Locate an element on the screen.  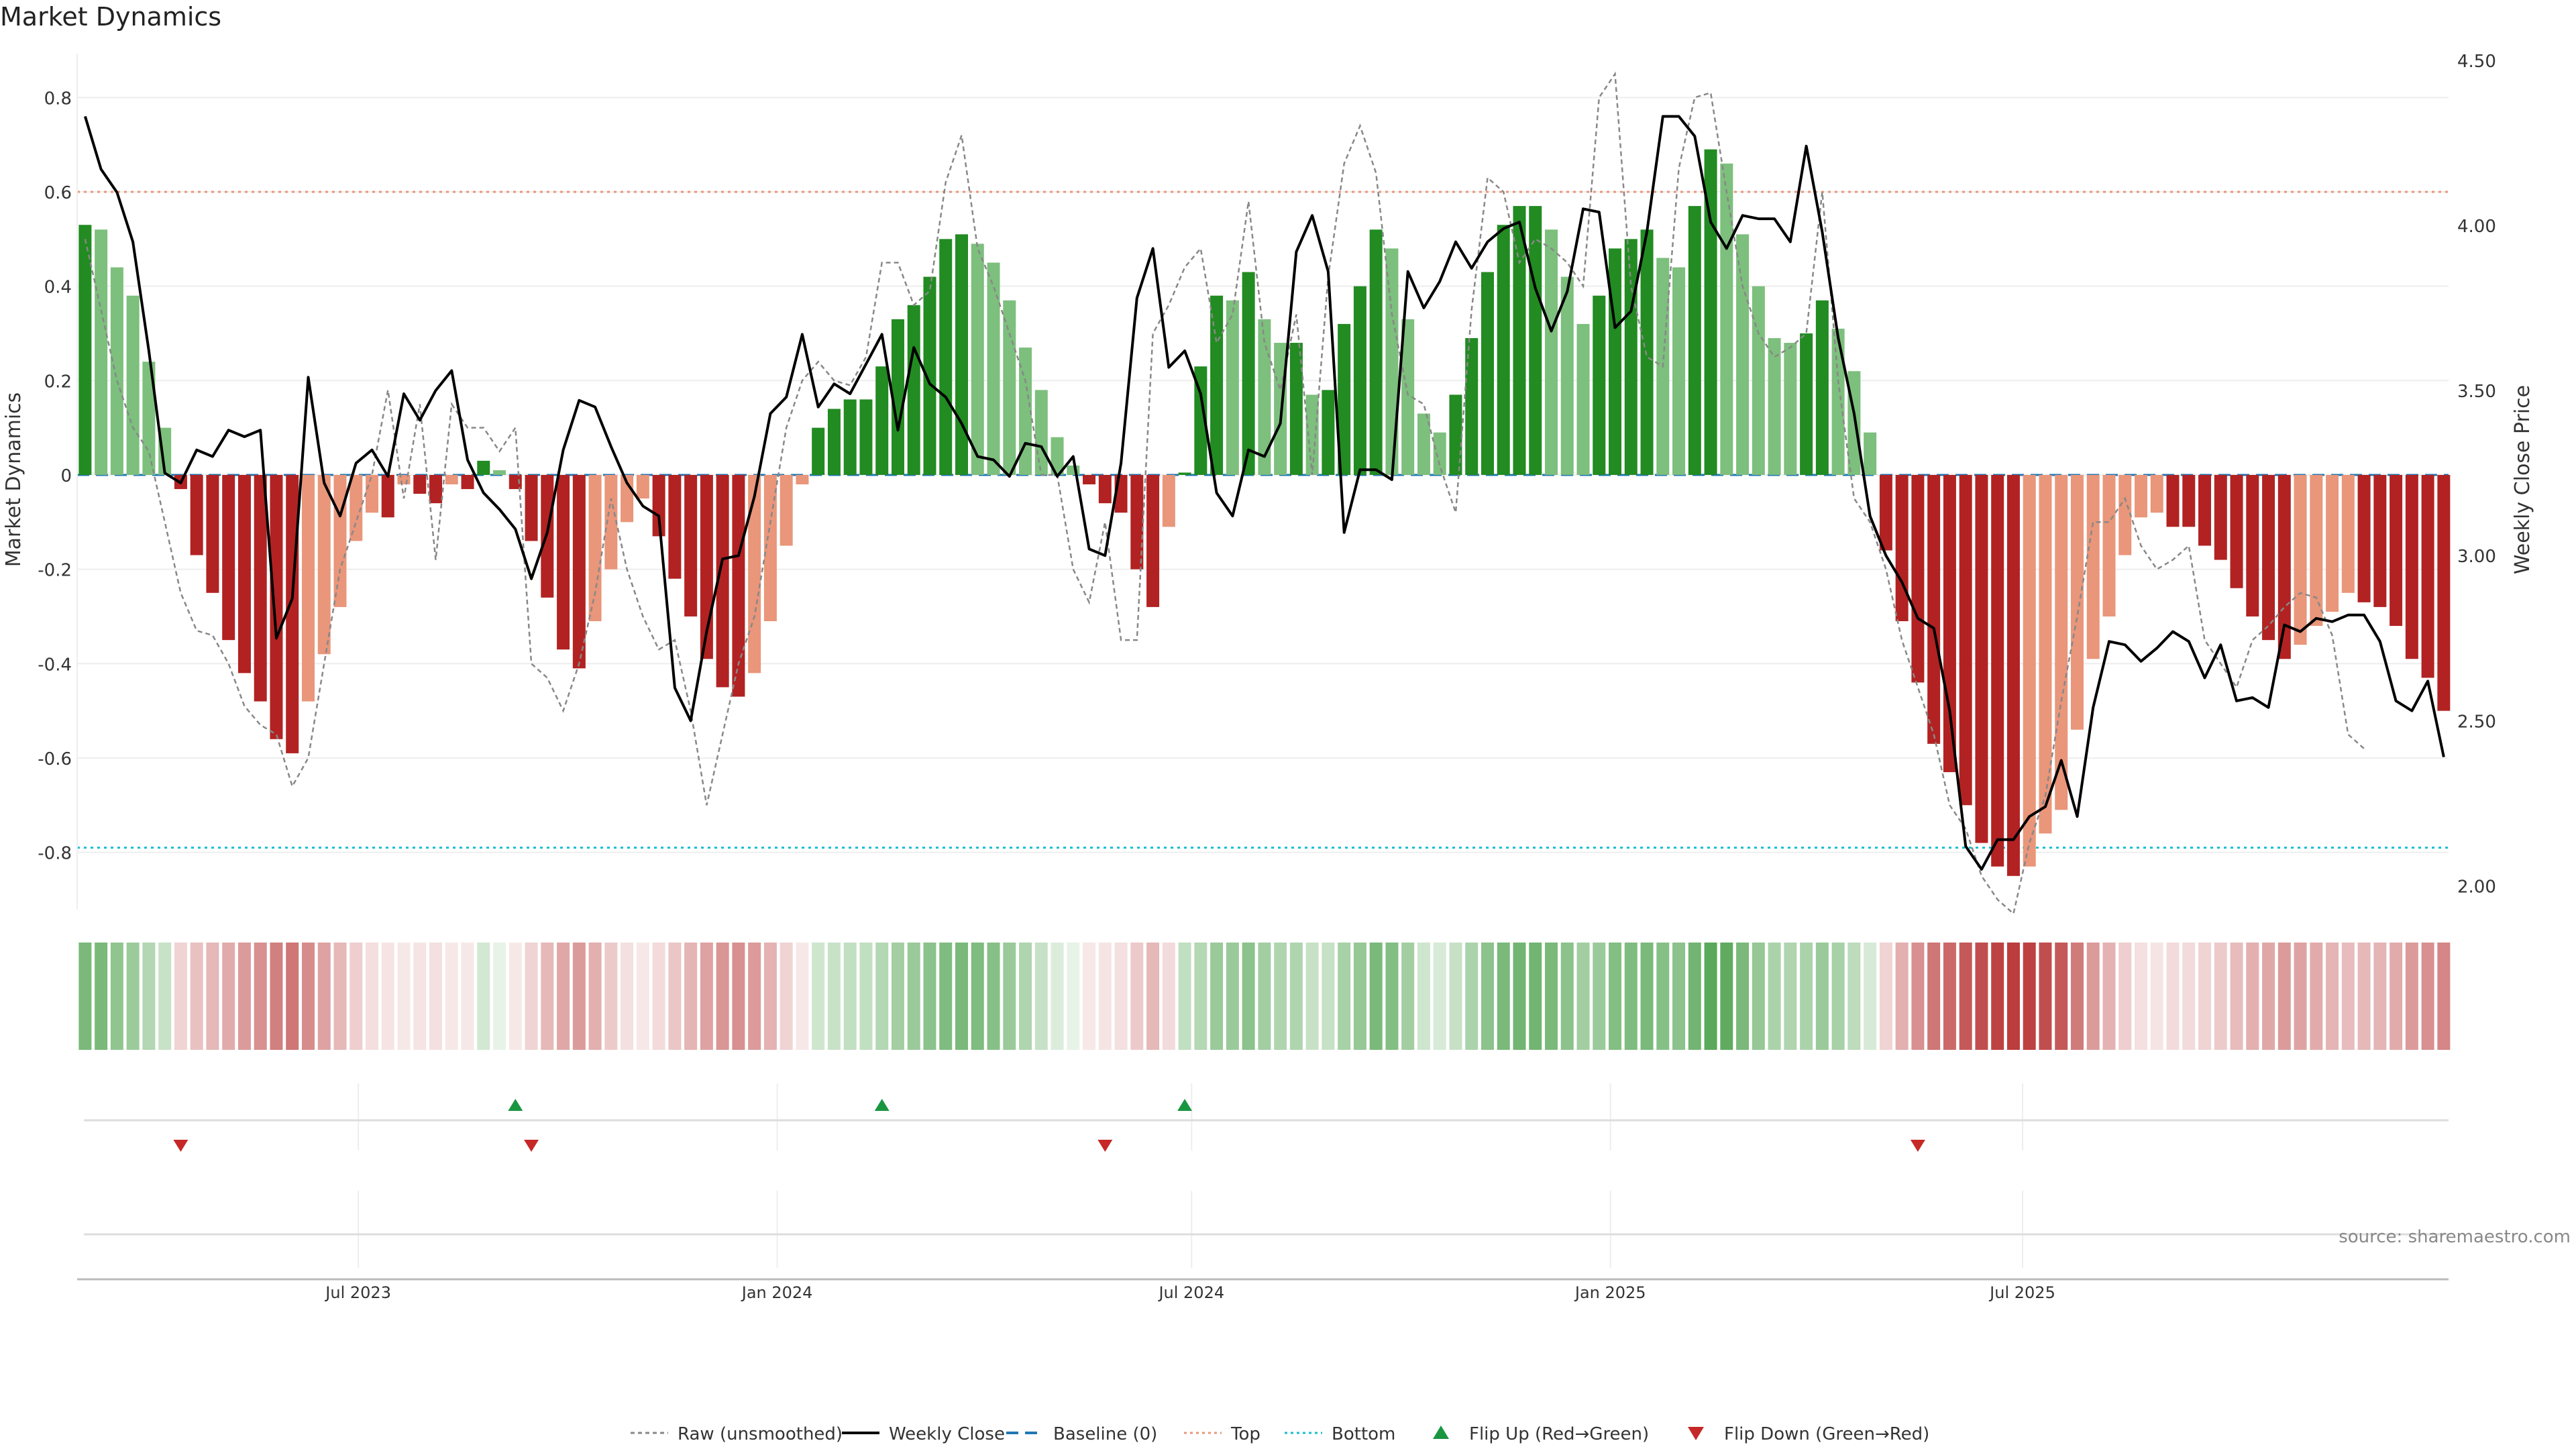
y-right-tick-label: 3.00 is located at coordinates (2476, 557).